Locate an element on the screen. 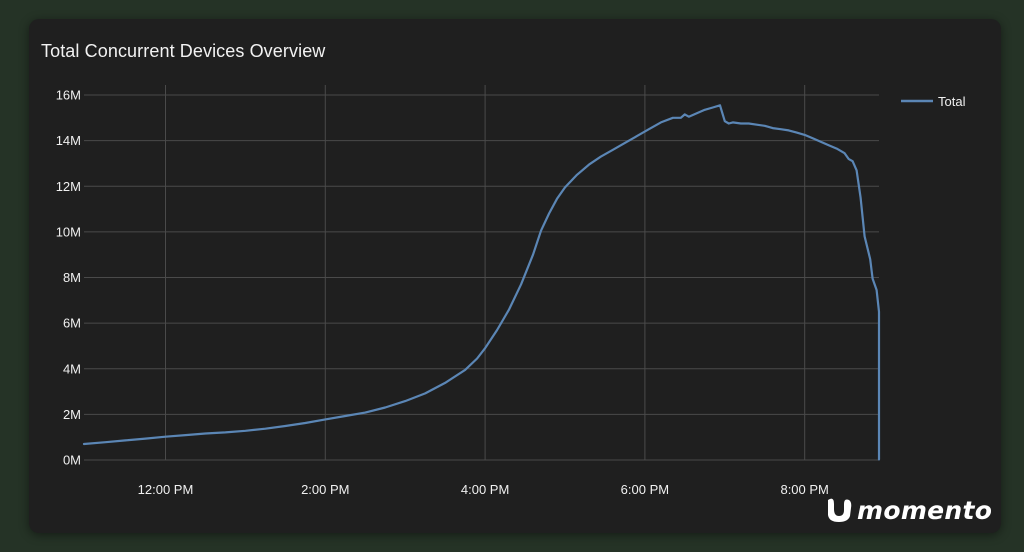 This screenshot has width=1024, height=552. momento-logo-icon is located at coordinates (840, 510).